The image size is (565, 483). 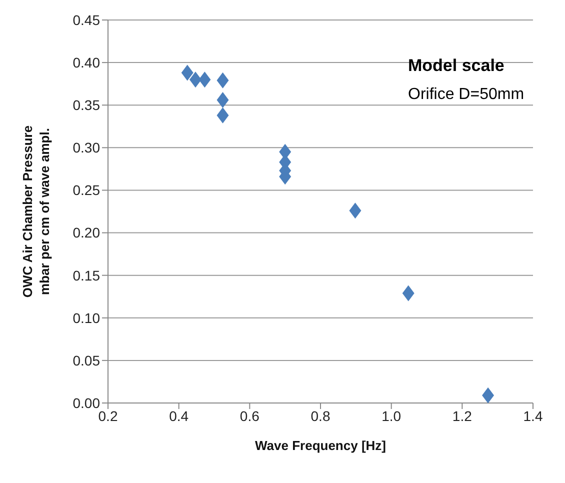 I want to click on y-axis-title: OWC Air Chamber Pressure mbar per cm of wave ampl., so click(x=36, y=211).